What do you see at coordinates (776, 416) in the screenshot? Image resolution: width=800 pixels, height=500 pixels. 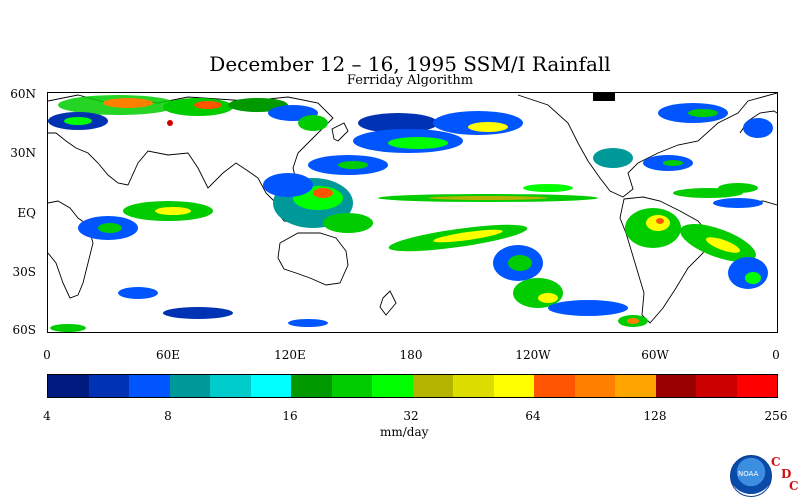 I see `colorbar-tick-256: 256` at bounding box center [776, 416].